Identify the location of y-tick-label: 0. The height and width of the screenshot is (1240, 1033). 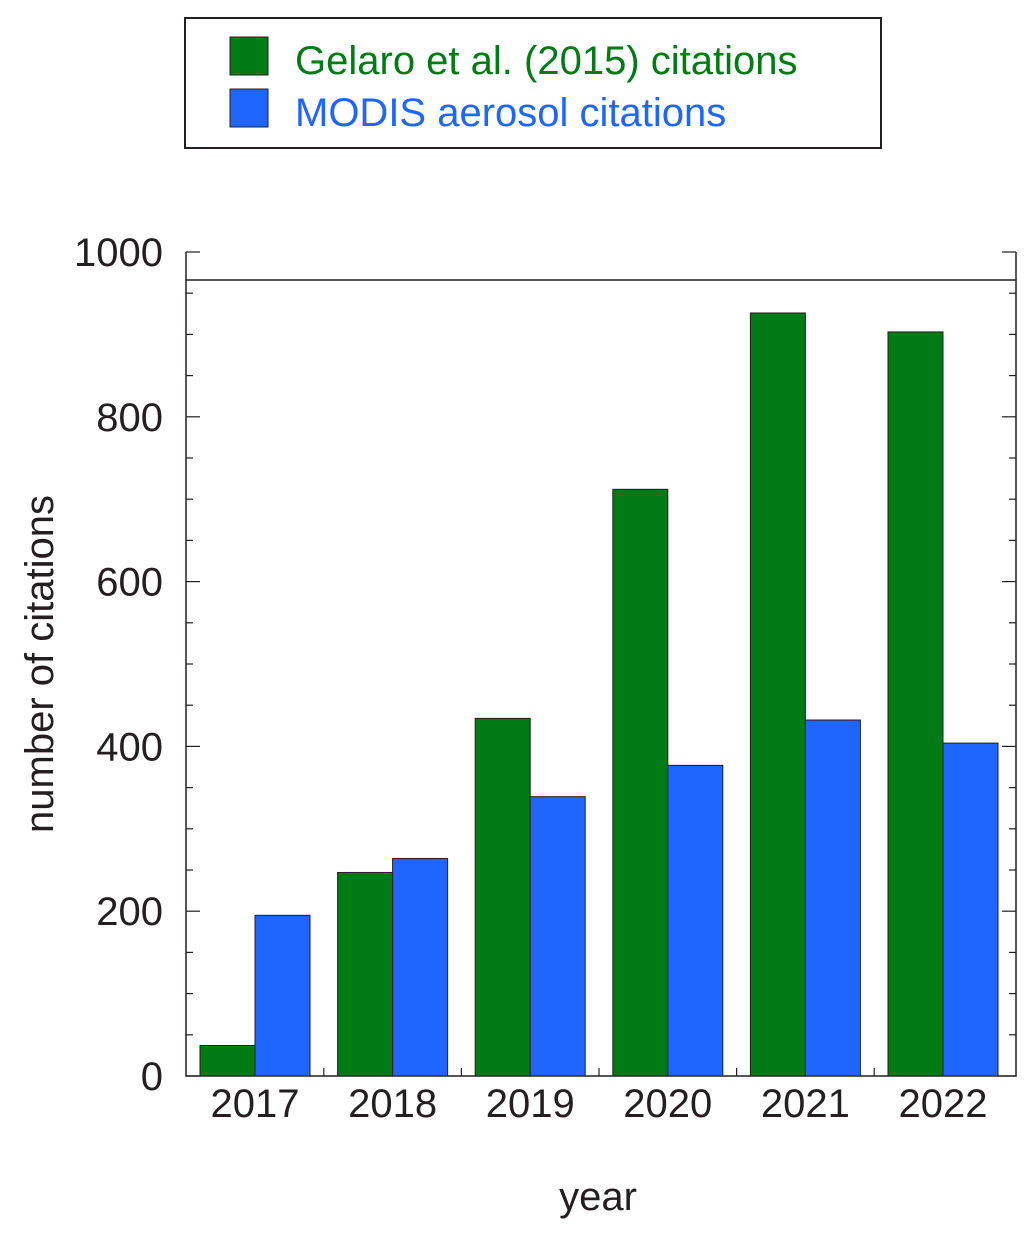
(152, 1077).